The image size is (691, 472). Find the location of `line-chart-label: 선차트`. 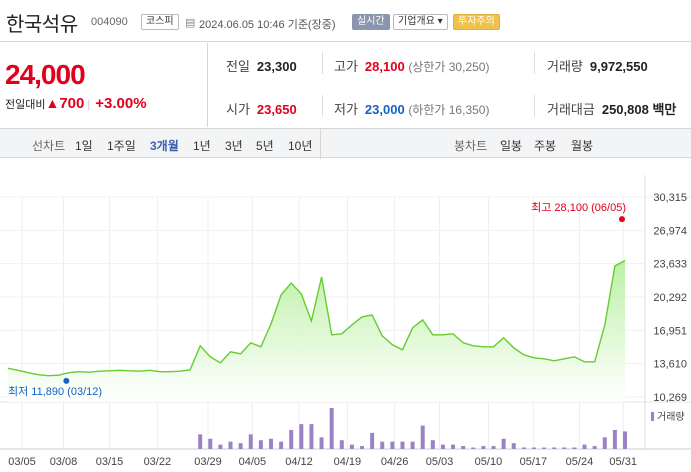

line-chart-label: 선차트 is located at coordinates (49, 146).